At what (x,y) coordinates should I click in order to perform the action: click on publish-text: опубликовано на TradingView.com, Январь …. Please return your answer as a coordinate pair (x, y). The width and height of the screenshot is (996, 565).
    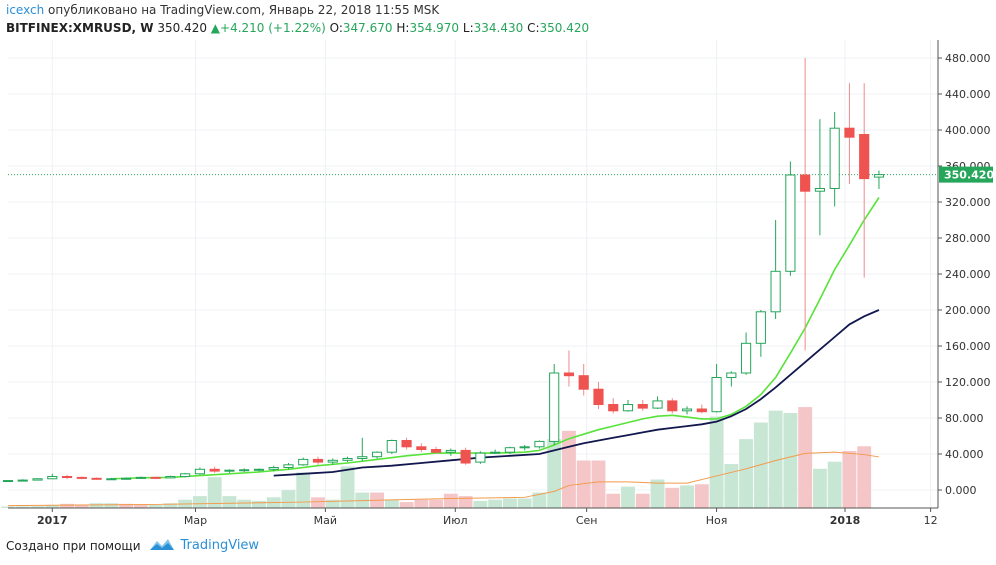
    Looking at the image, I should click on (244, 10).